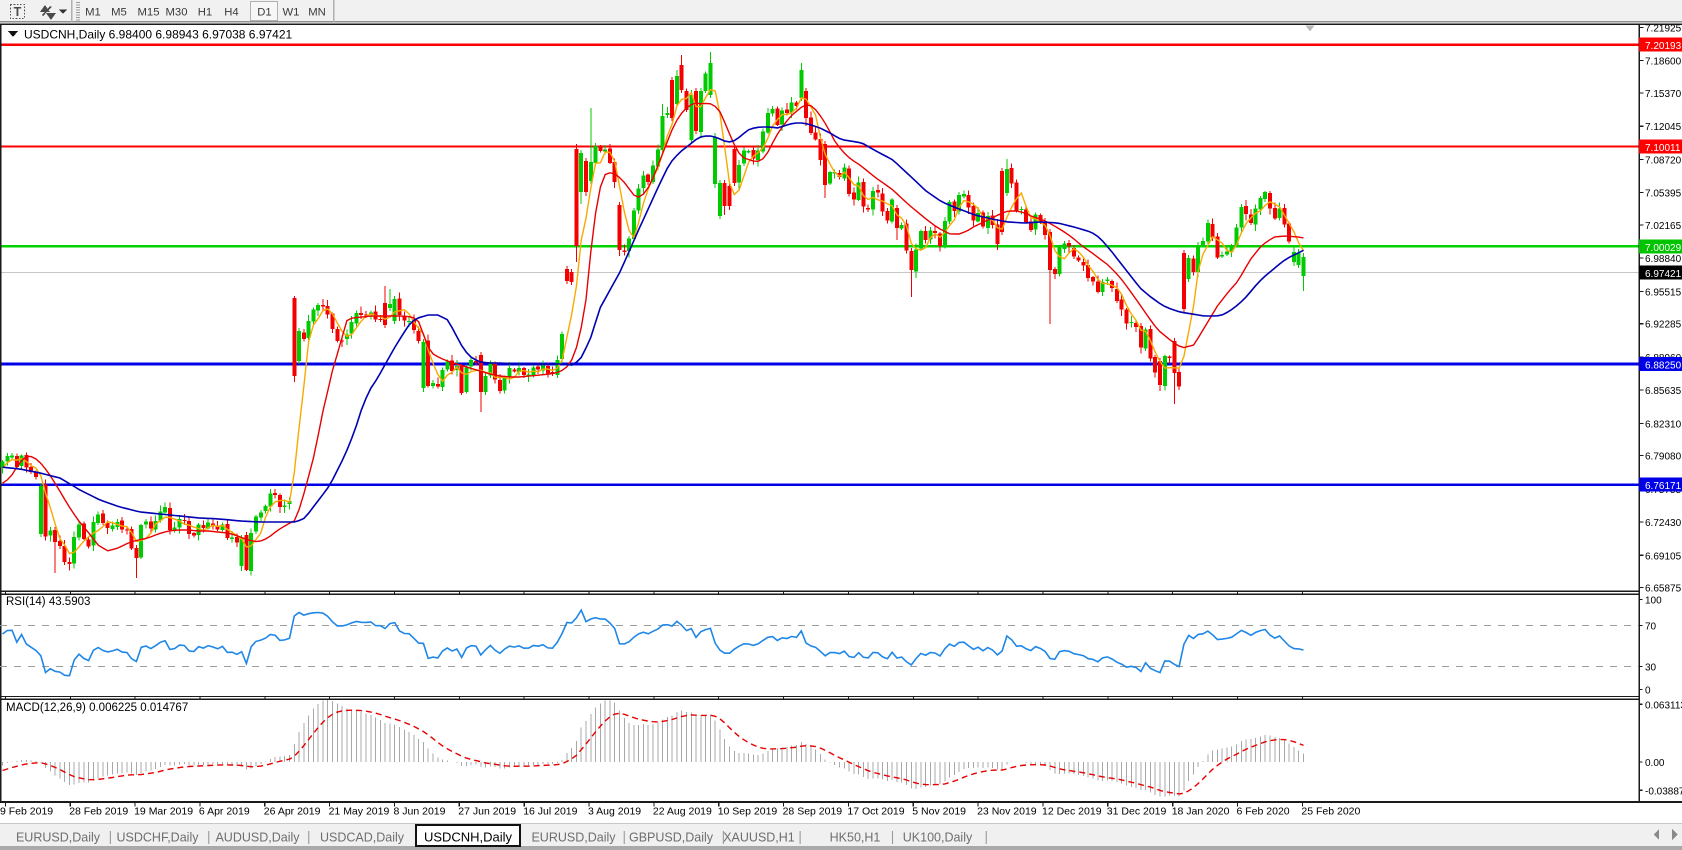  I want to click on svg-text: 21 May 2019, so click(359, 812).